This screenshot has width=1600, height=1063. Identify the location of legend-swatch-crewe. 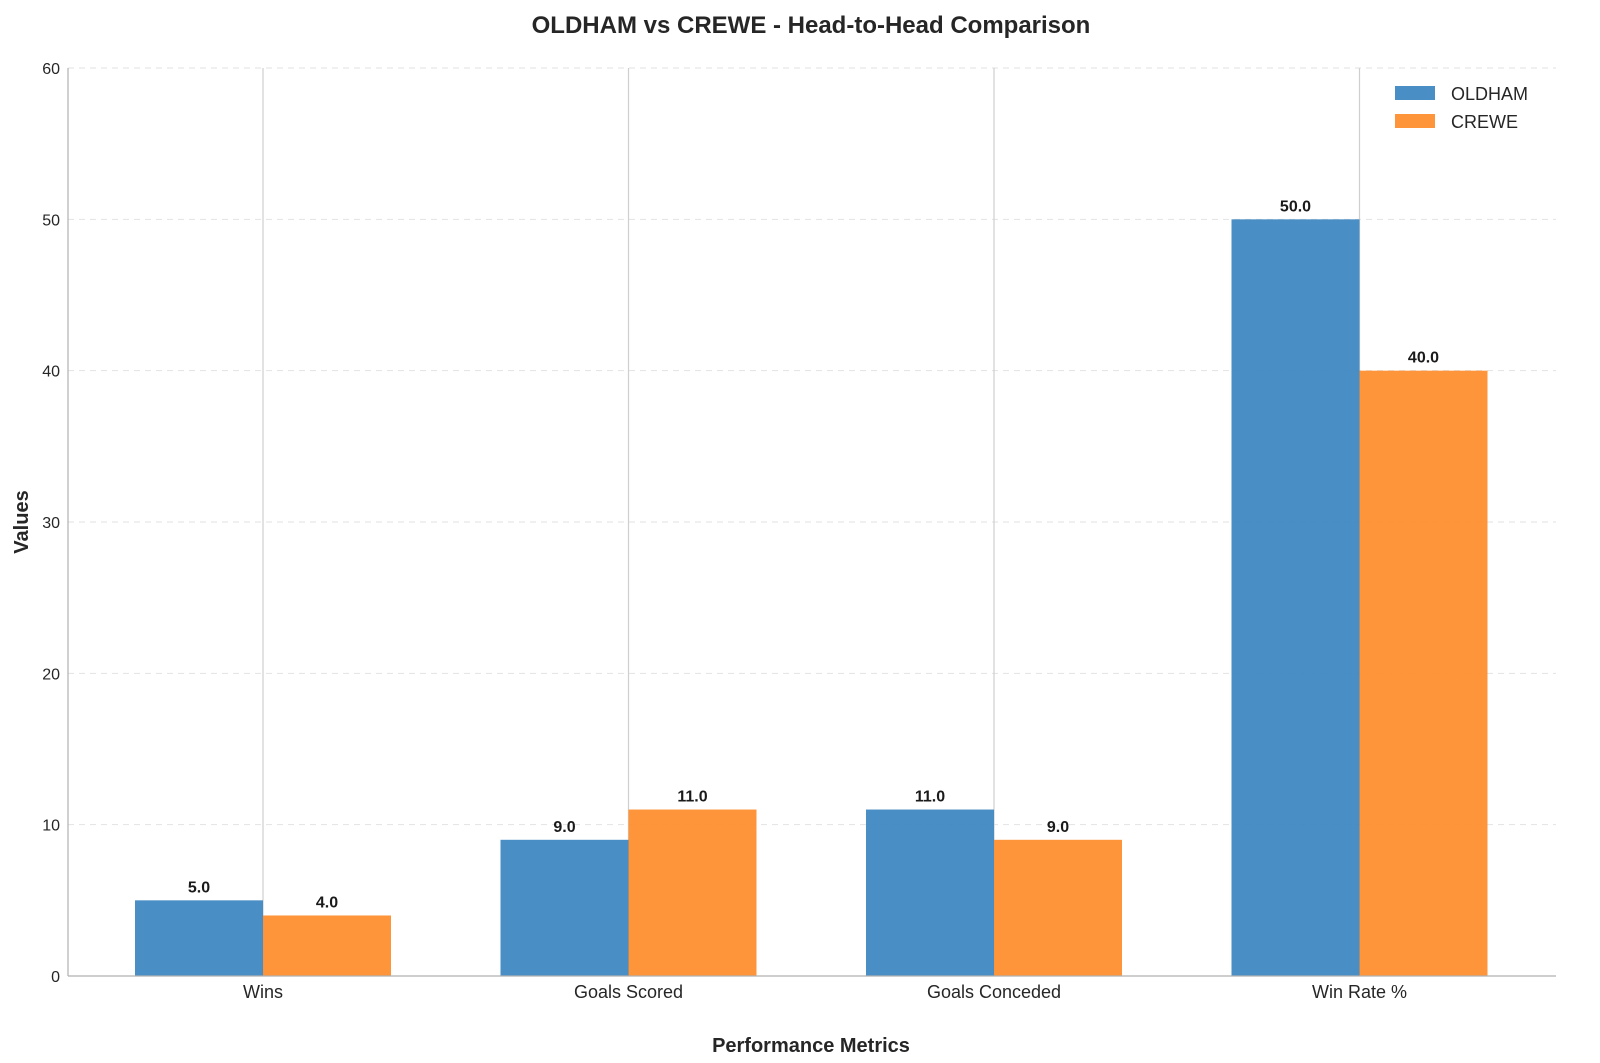
(1415, 121).